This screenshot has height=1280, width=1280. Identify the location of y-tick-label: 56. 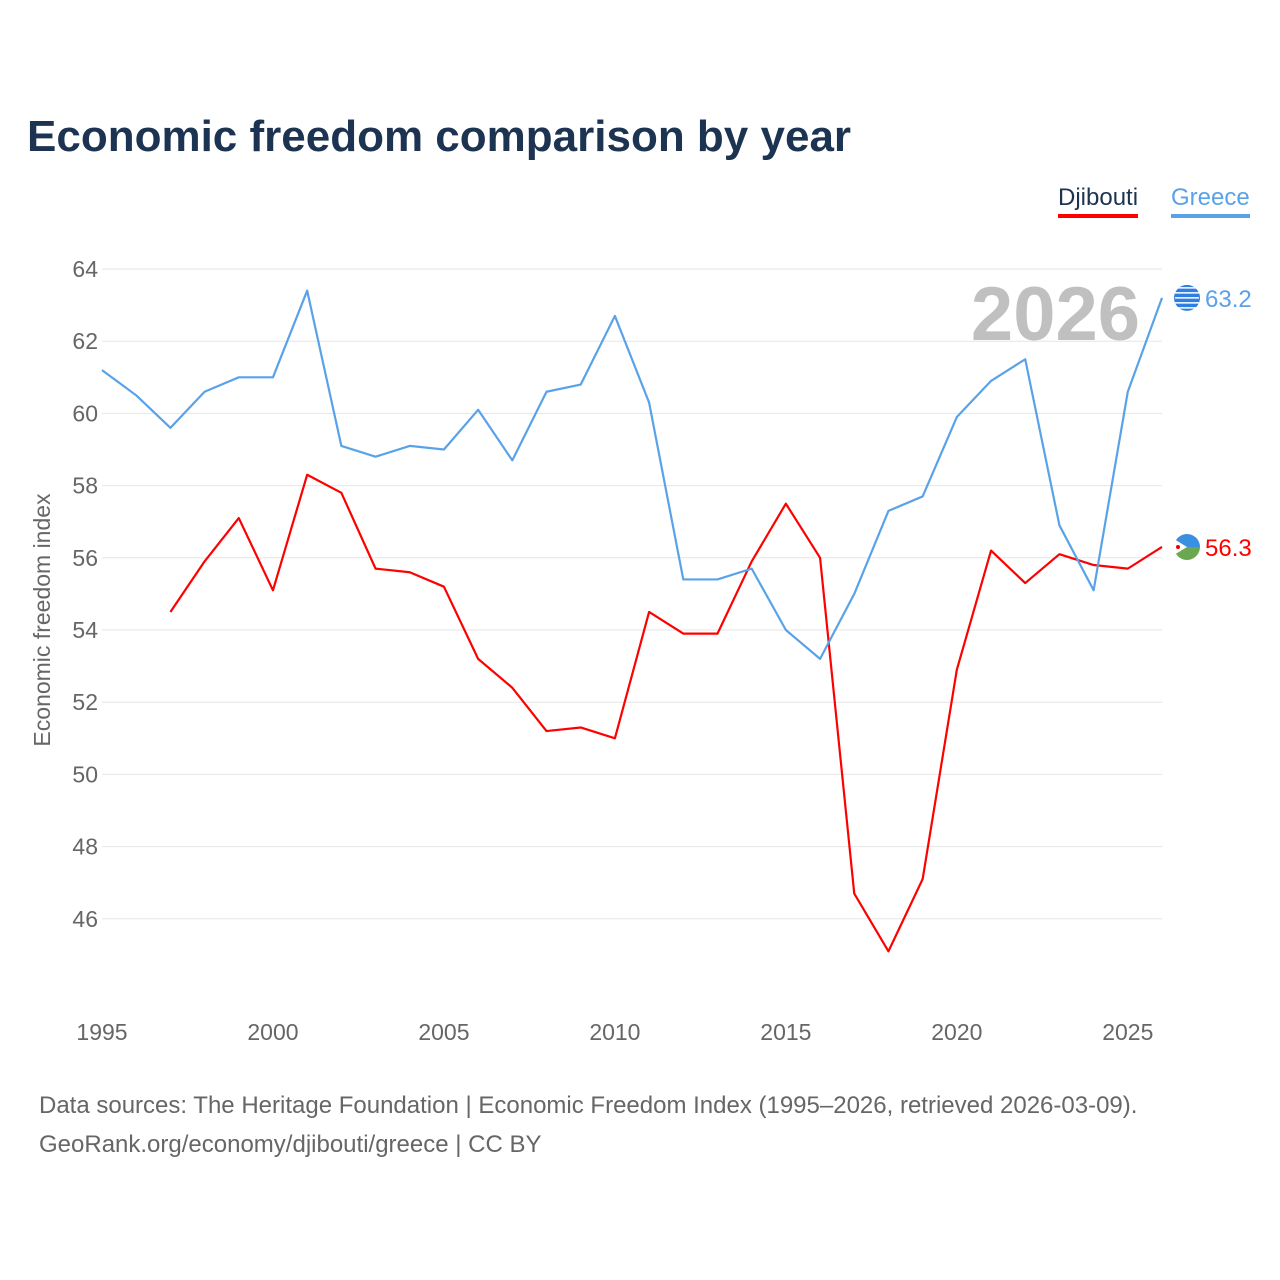
(85, 558).